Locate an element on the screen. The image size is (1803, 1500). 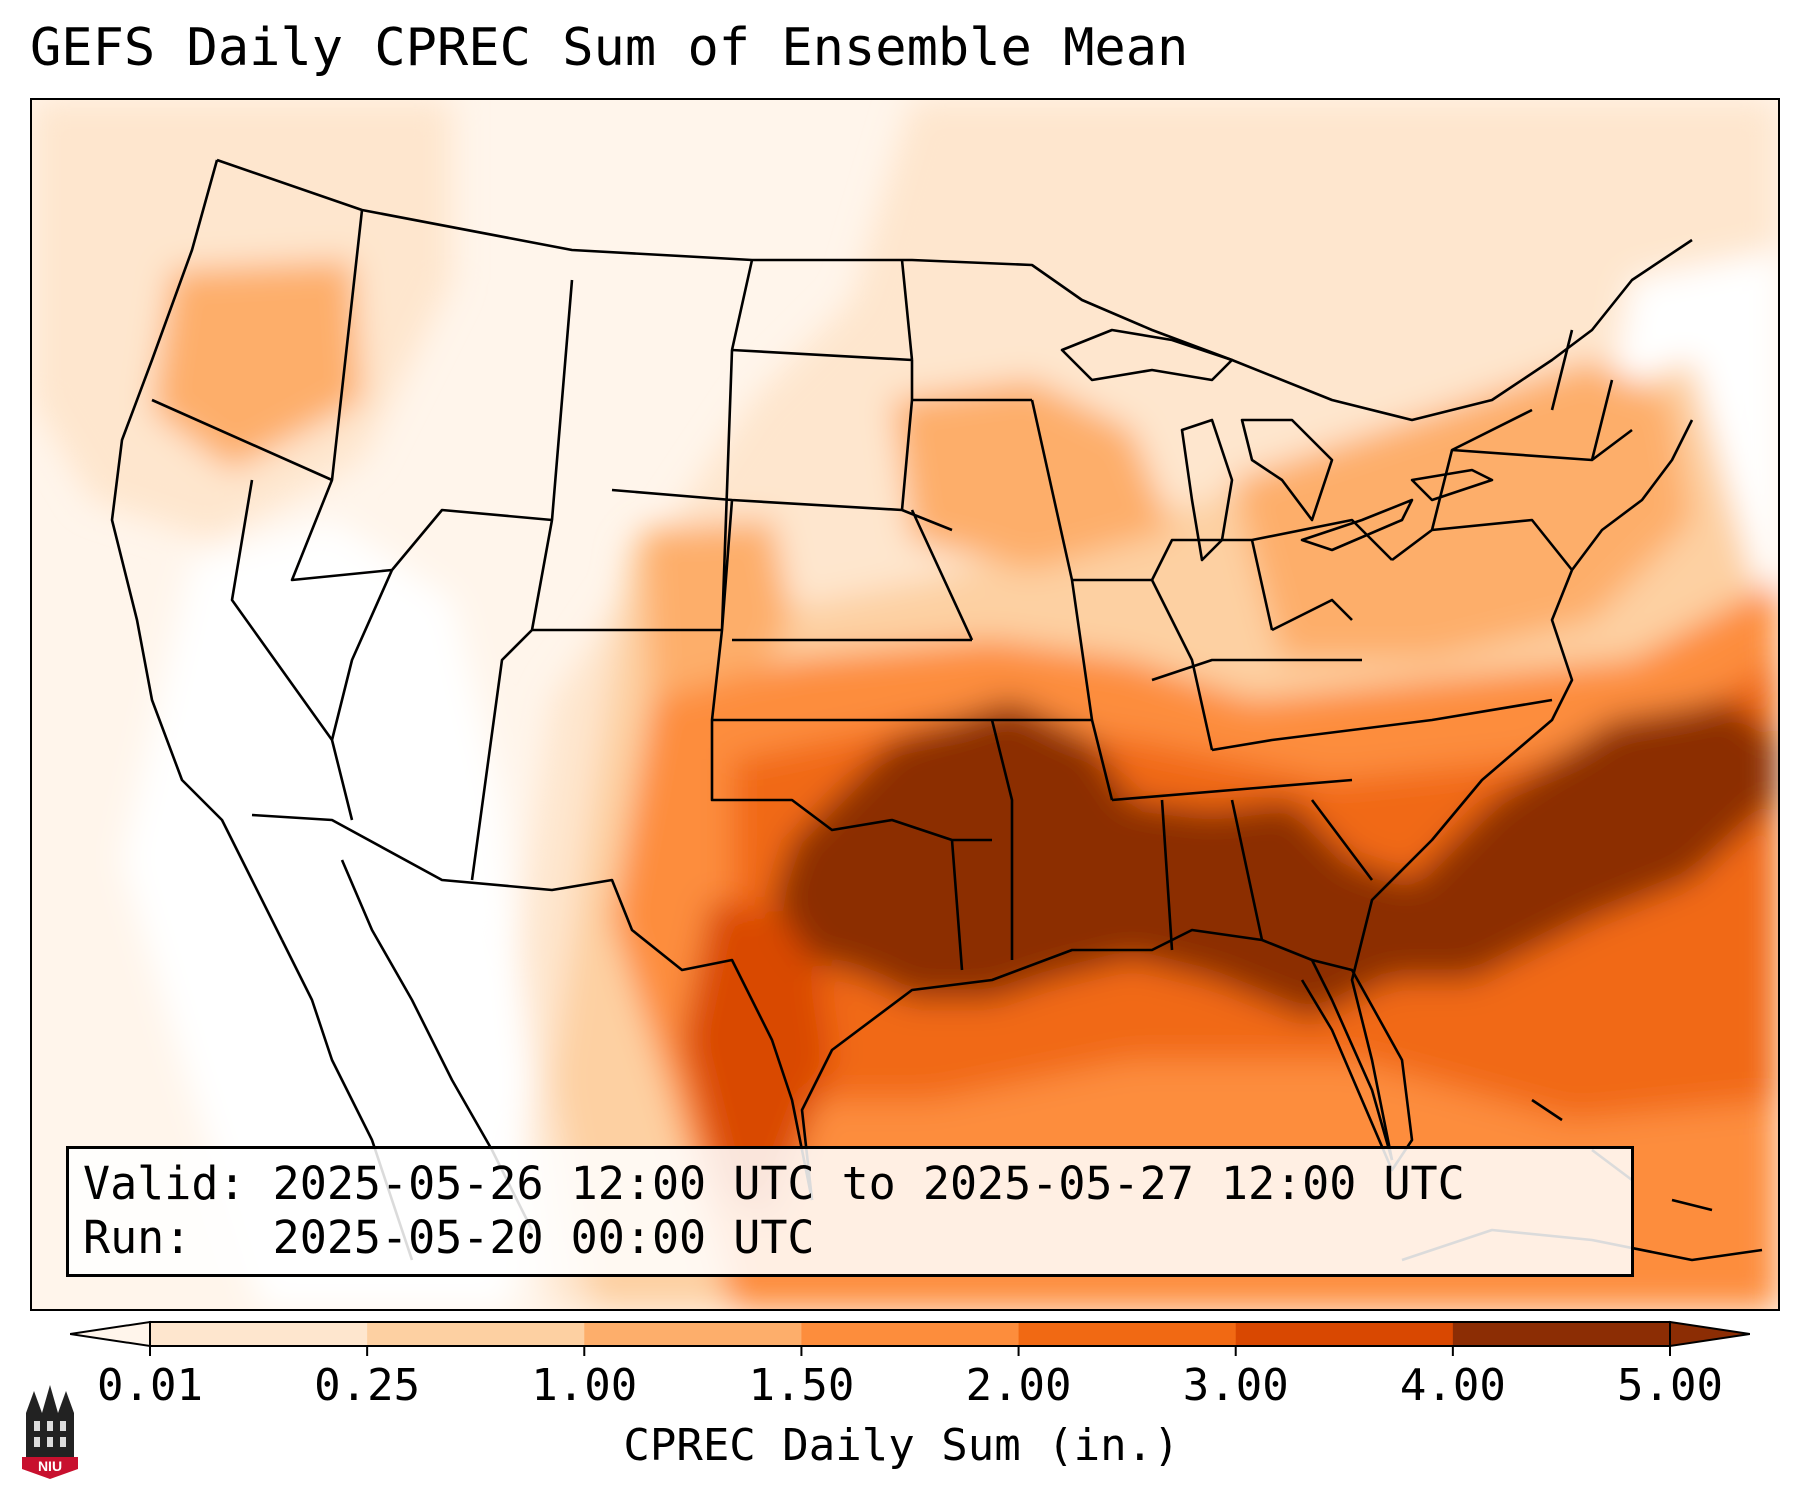
colorbar-outline is located at coordinates (910, 1334).